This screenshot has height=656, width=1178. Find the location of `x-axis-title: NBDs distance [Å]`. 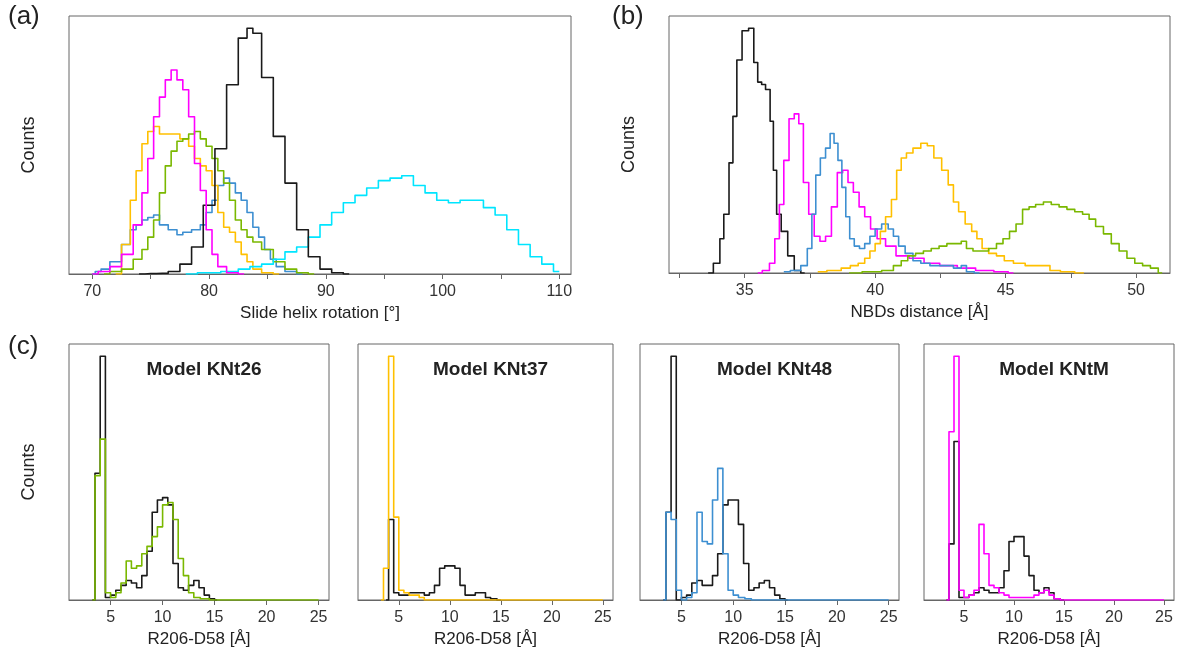

x-axis-title: NBDs distance [Å] is located at coordinates (919, 311).